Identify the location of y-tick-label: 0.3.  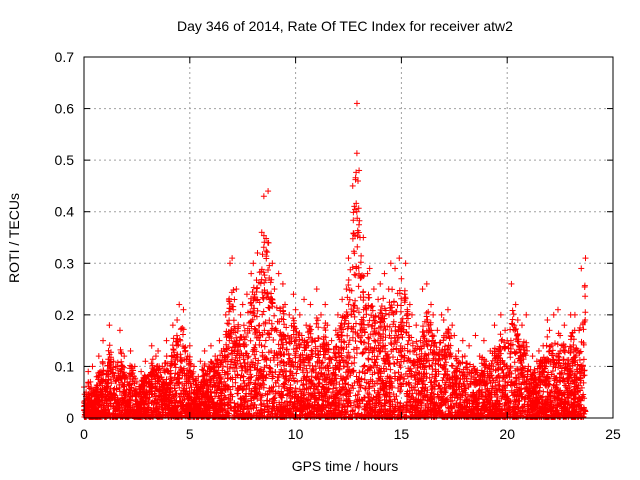
(65, 263).